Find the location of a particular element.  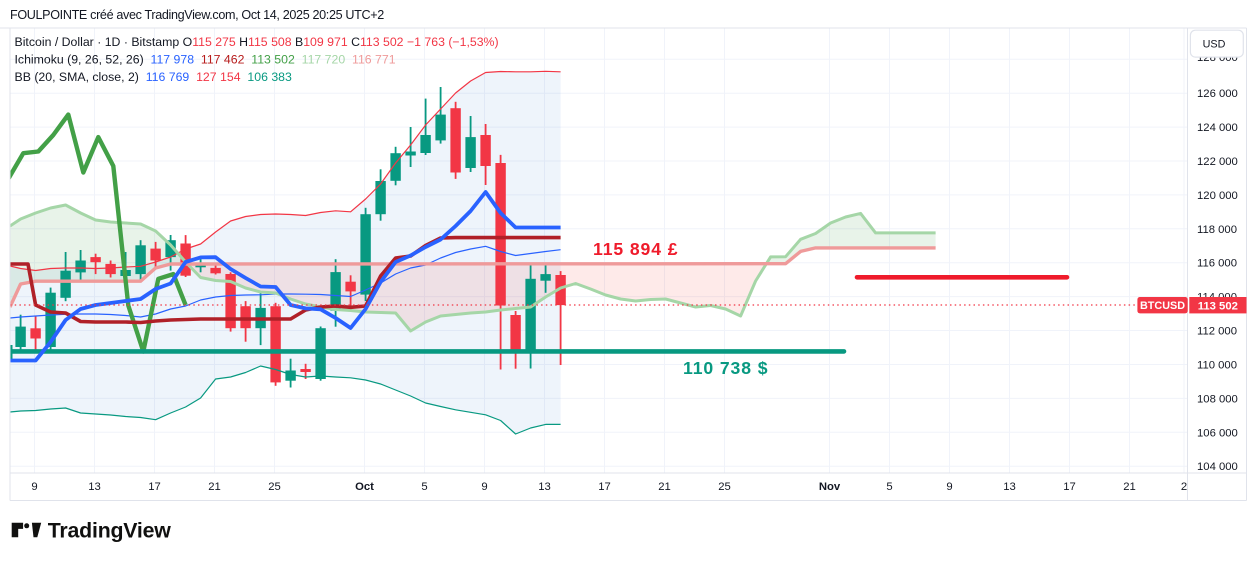

svg-text: 106 000 is located at coordinates (1217, 433).